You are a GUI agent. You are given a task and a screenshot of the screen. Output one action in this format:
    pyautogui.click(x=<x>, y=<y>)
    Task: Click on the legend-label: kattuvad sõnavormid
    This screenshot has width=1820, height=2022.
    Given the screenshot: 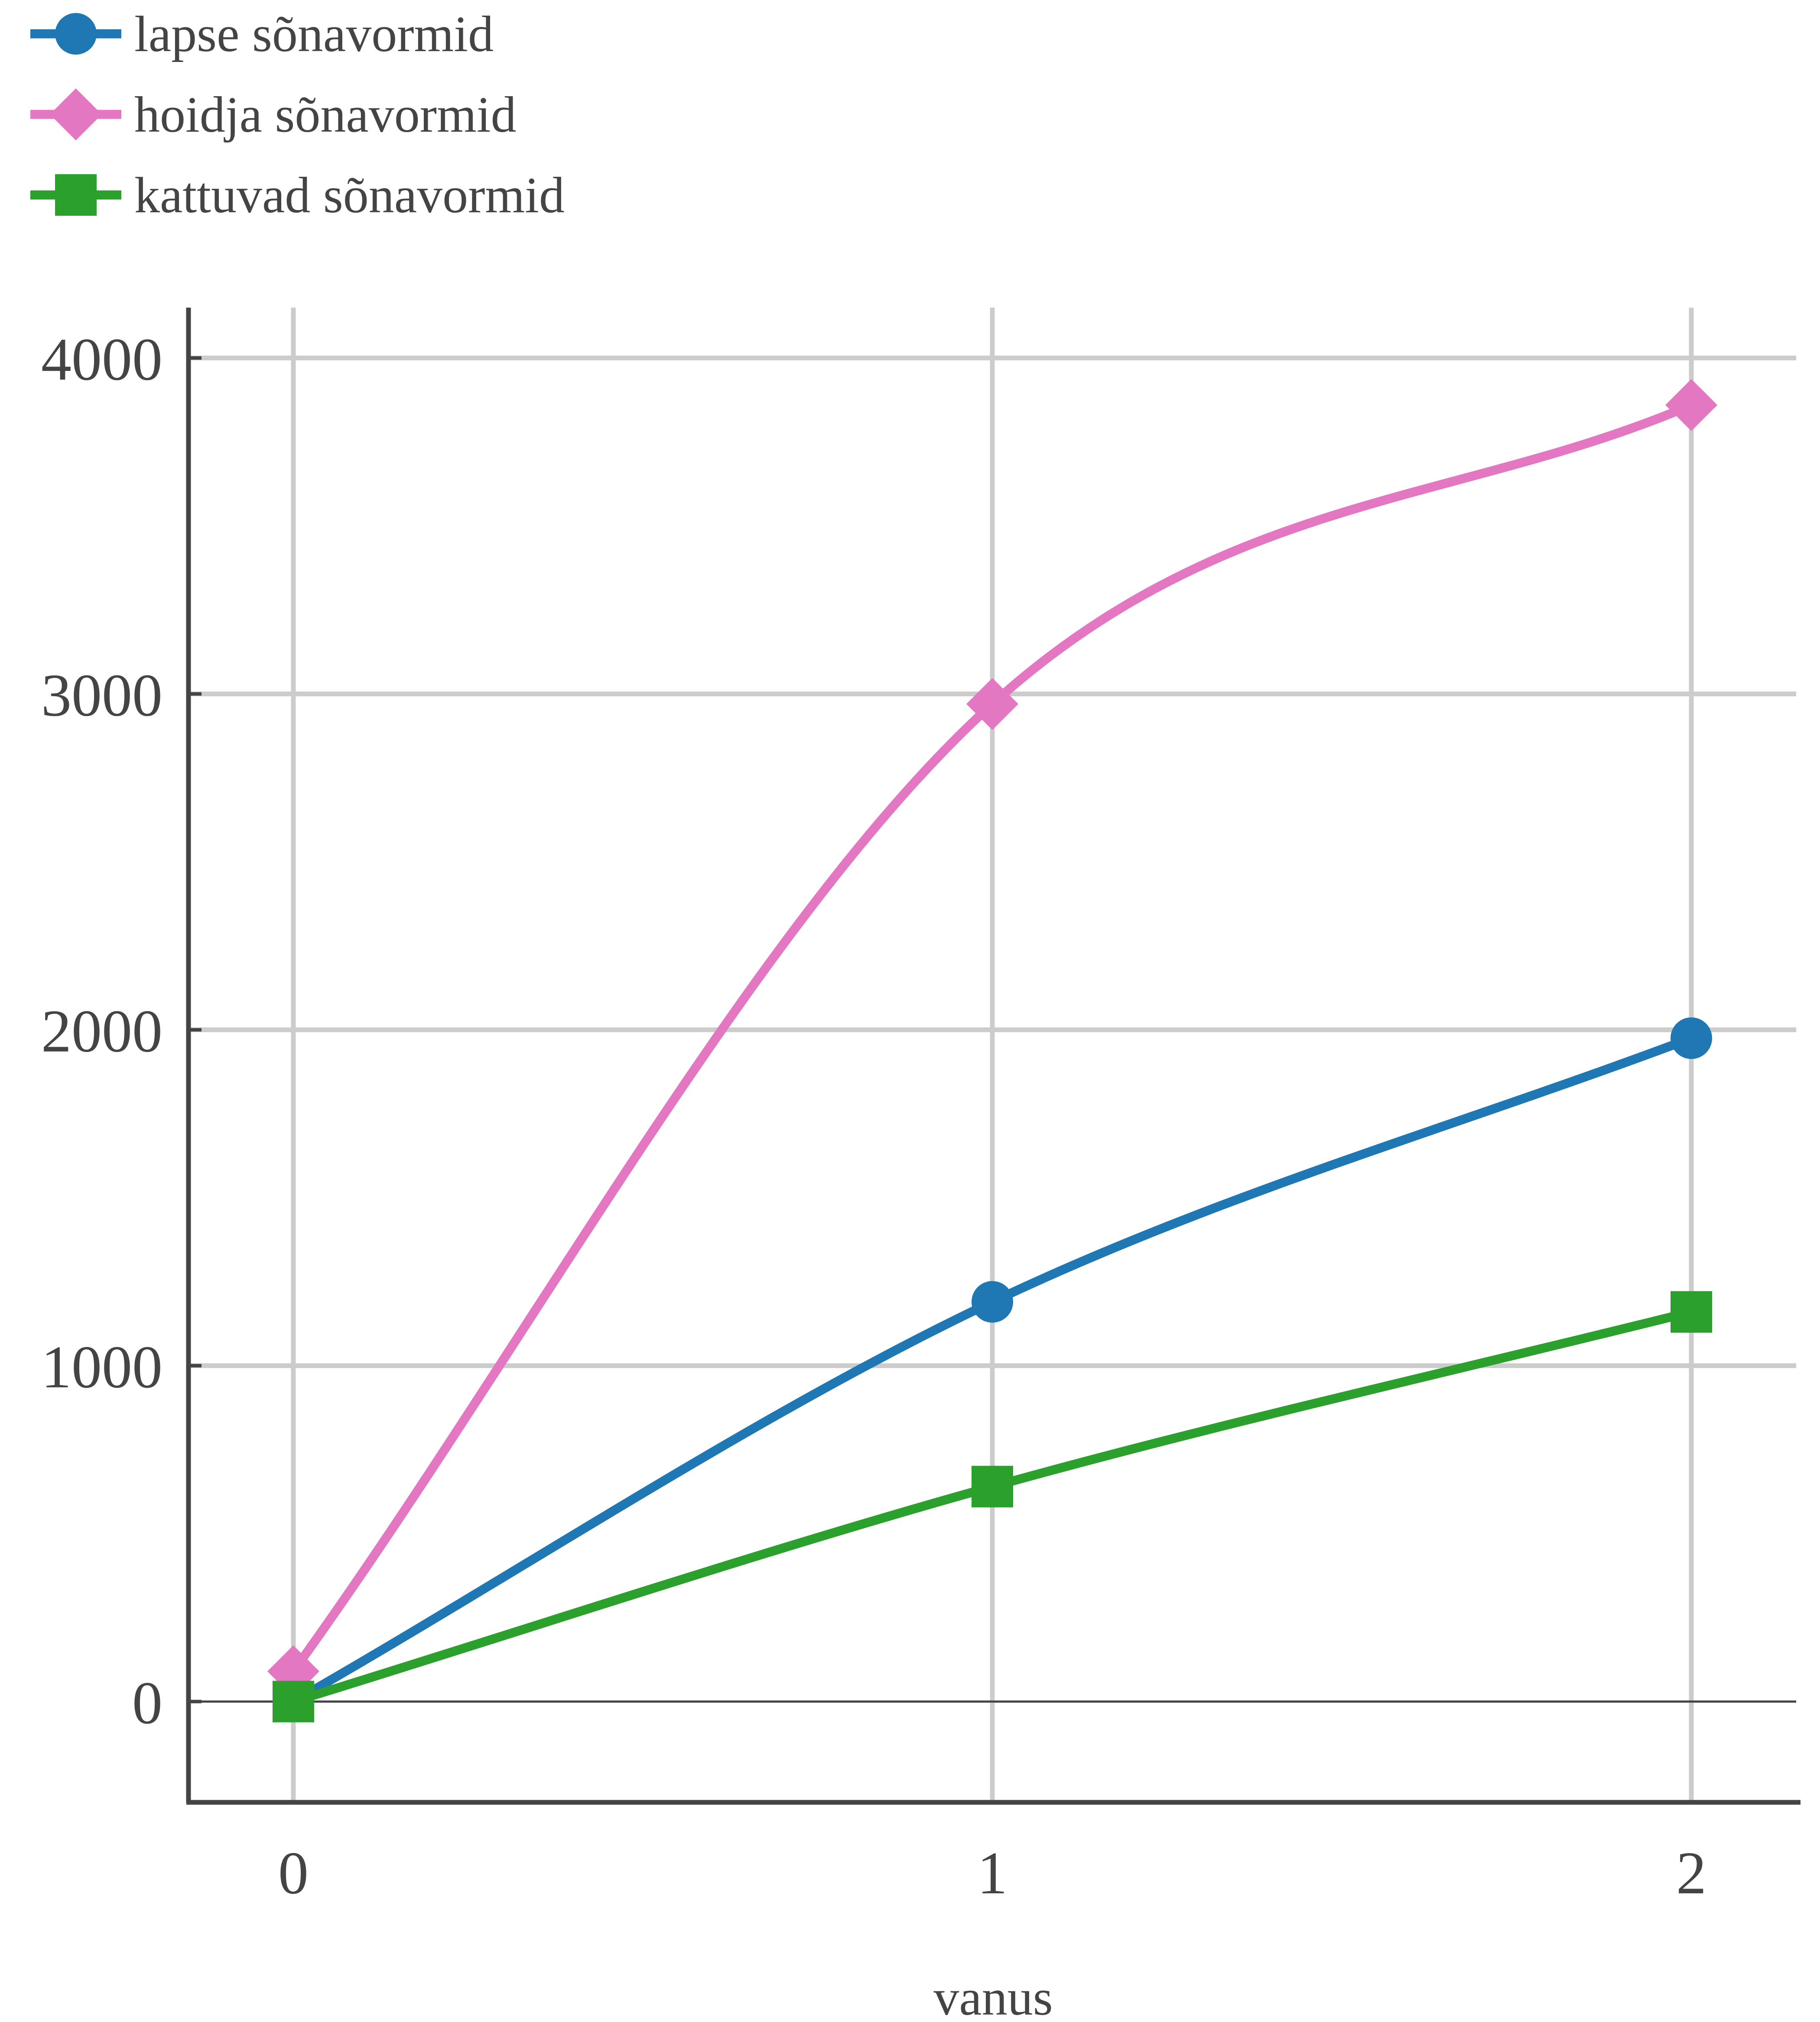 What is the action you would take?
    pyautogui.click(x=349, y=195)
    